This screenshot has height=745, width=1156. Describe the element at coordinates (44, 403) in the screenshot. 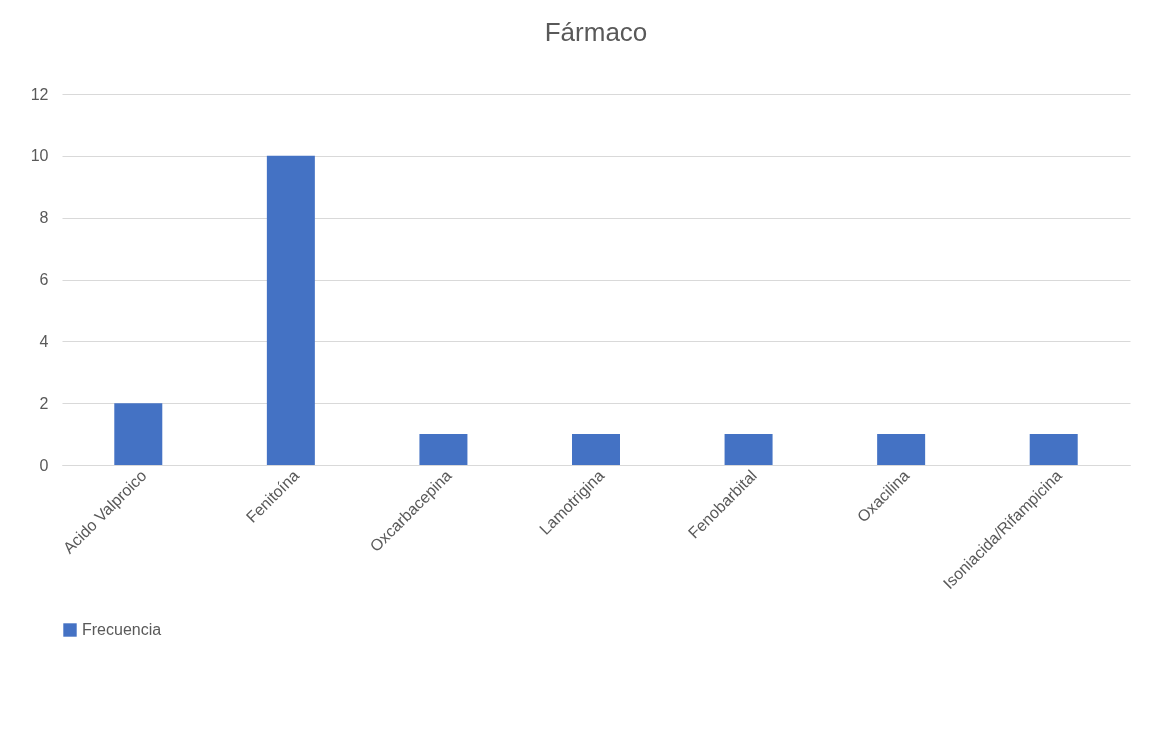

I see `y-tick-label: 2` at that location.